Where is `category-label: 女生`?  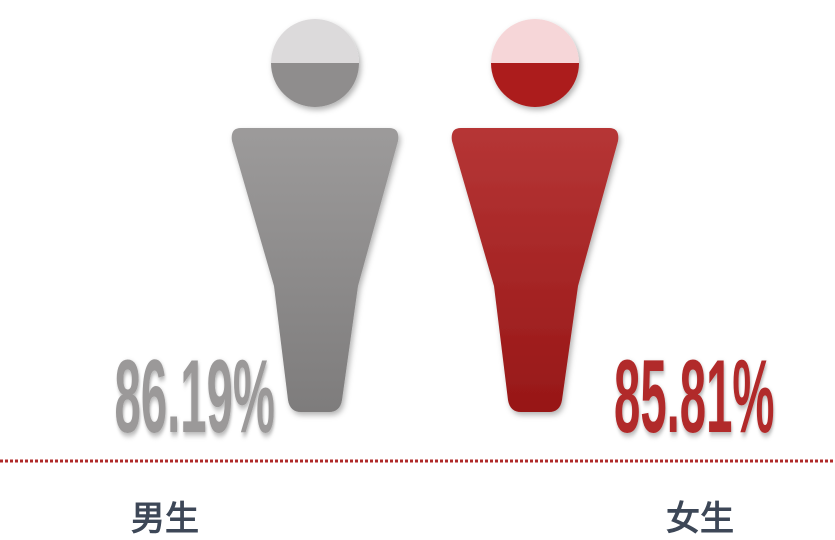
category-label: 女生 is located at coordinates (700, 519).